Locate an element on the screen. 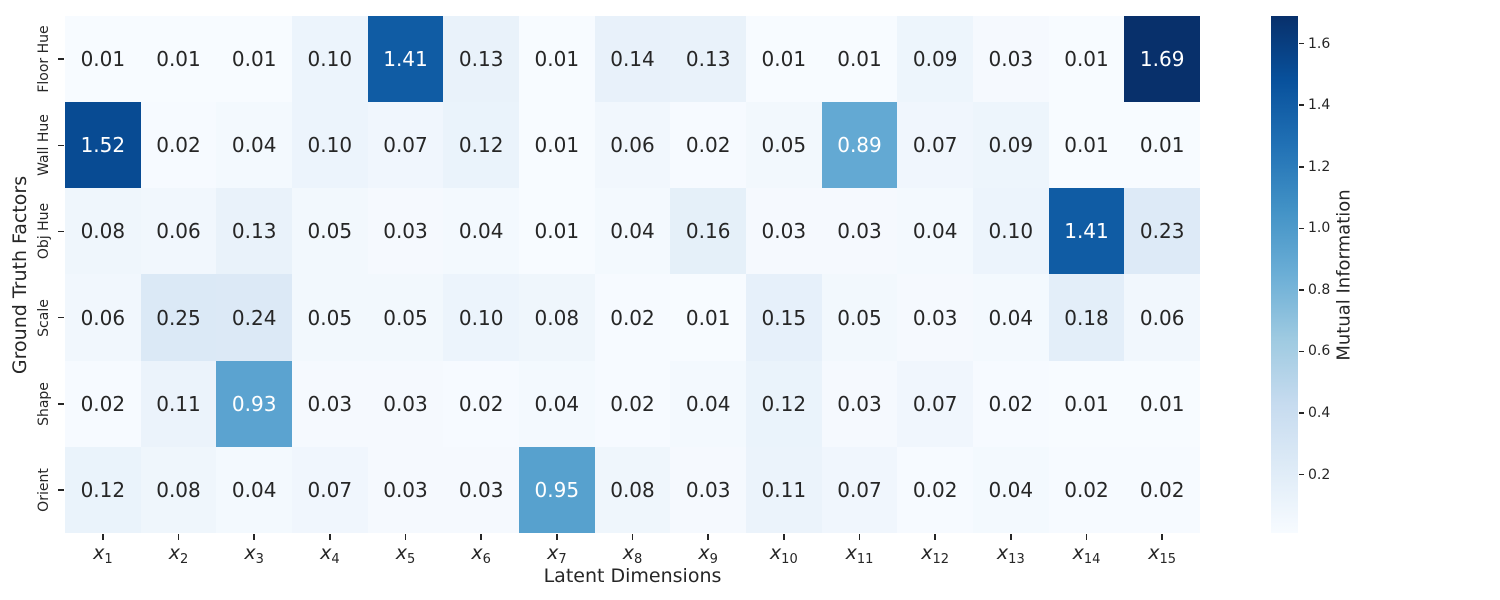  x-tick-label: x7 is located at coordinates (557, 554).